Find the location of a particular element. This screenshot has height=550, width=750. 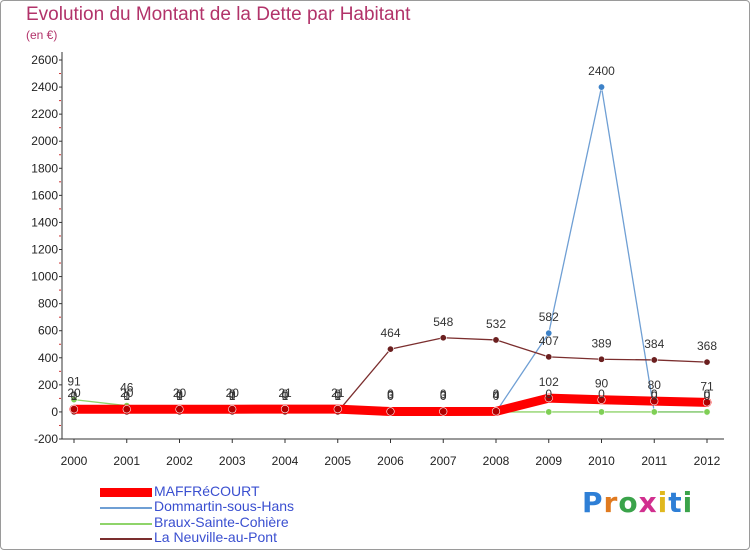

x-tick-label: 2002 is located at coordinates (179, 461).